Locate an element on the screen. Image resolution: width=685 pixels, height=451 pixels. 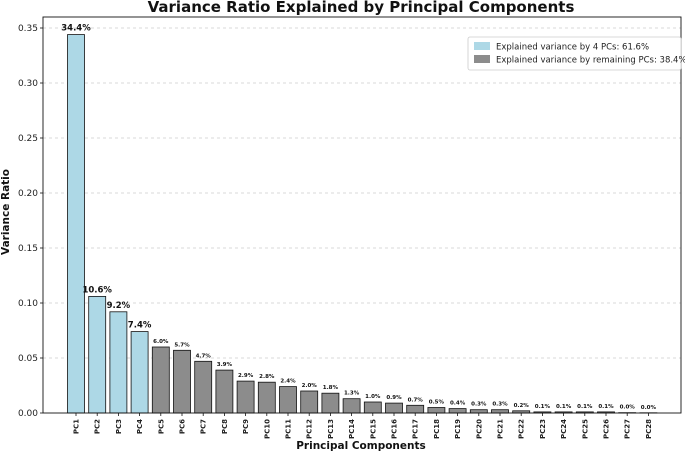
x-tick-label: PC2 is located at coordinates (98, 426).